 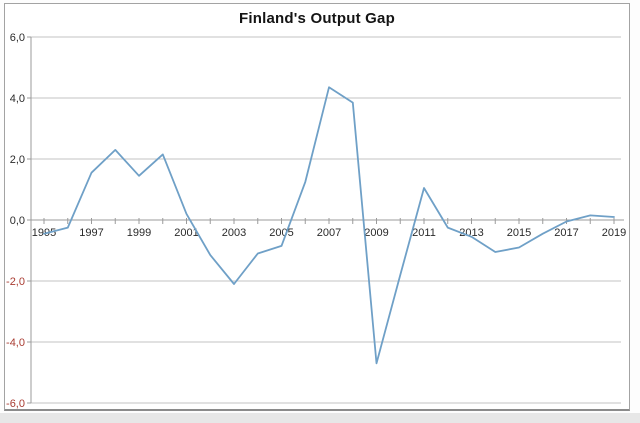 What do you see at coordinates (17, 160) in the screenshot?
I see `y-tick-label: 2,0` at bounding box center [17, 160].